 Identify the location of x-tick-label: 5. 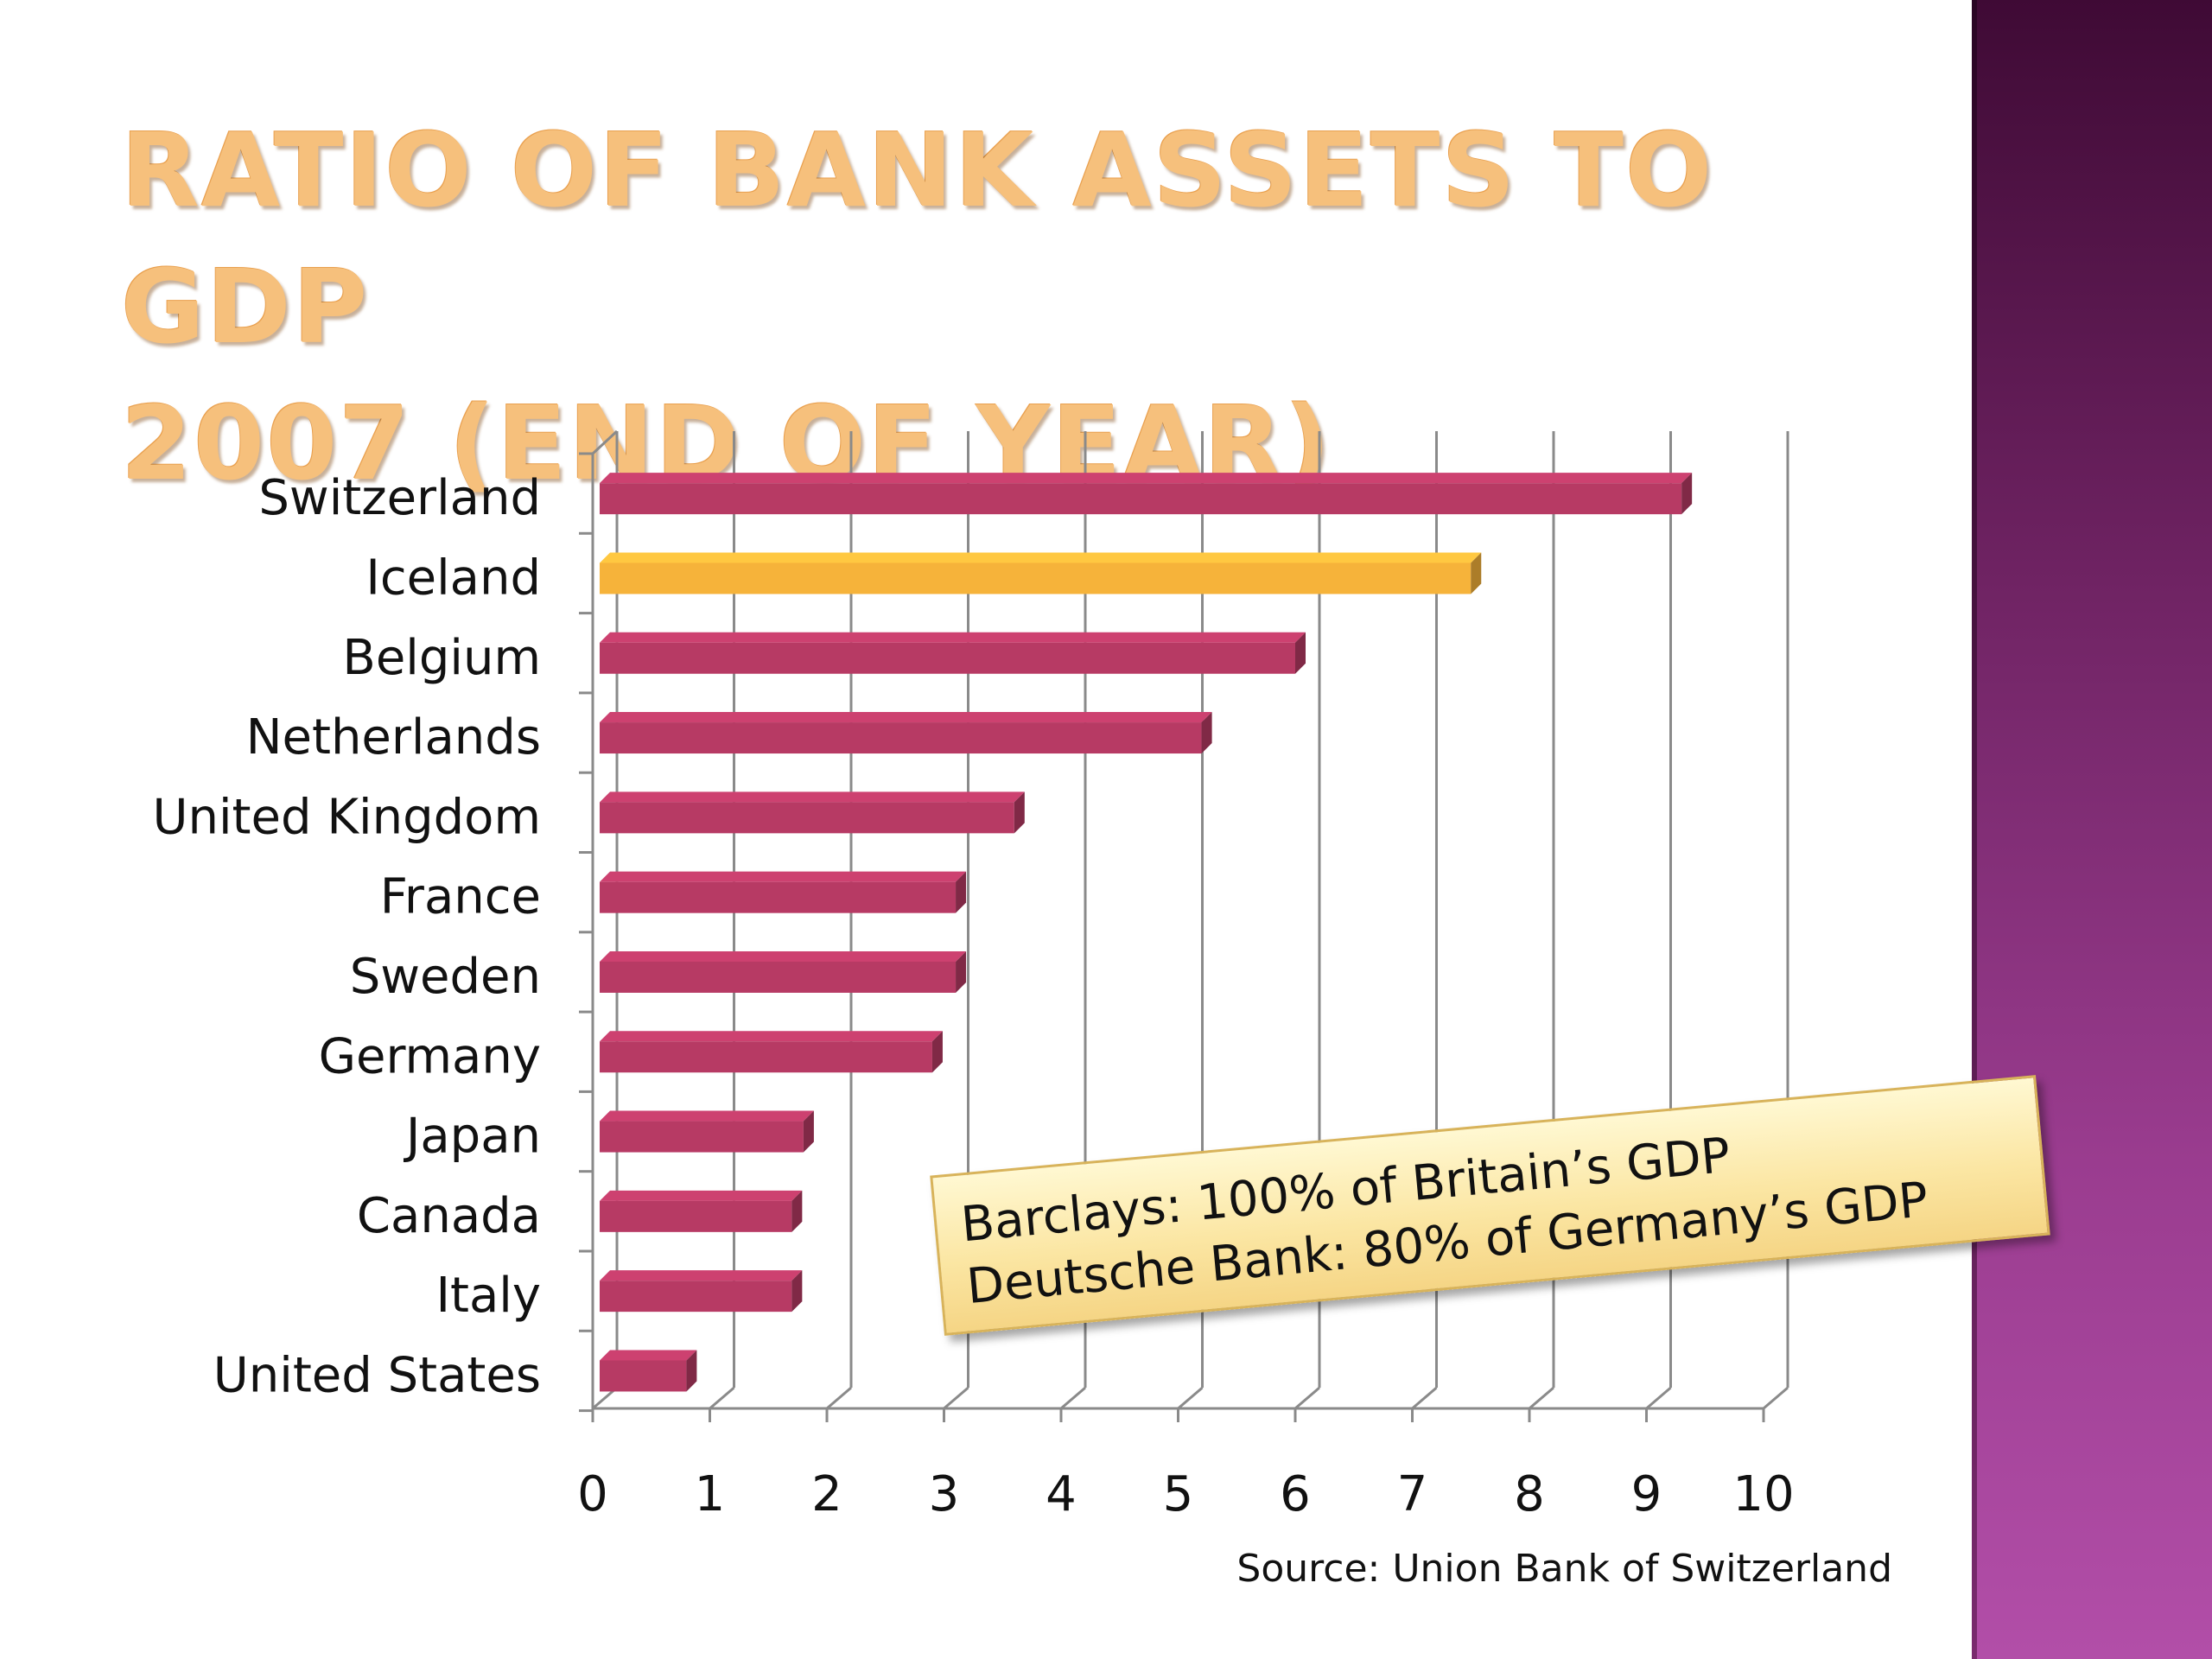
(1178, 1494).